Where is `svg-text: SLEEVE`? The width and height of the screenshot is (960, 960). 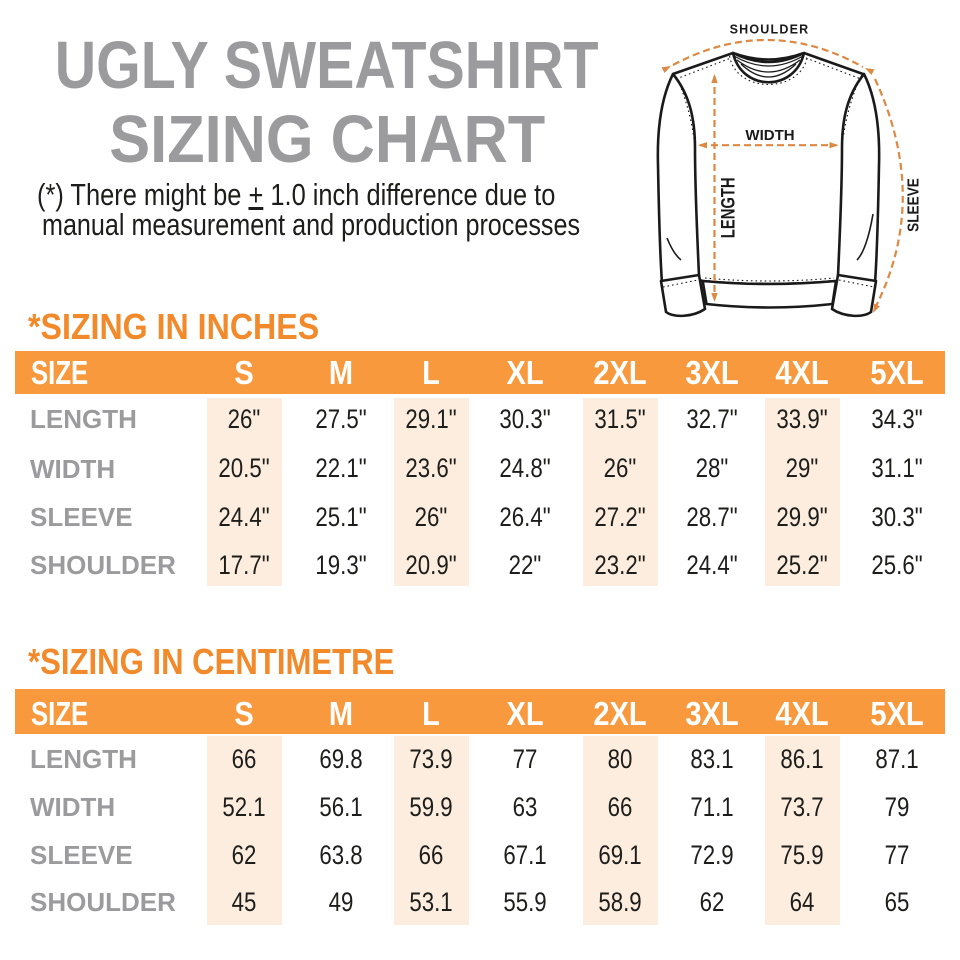 svg-text: SLEEVE is located at coordinates (914, 205).